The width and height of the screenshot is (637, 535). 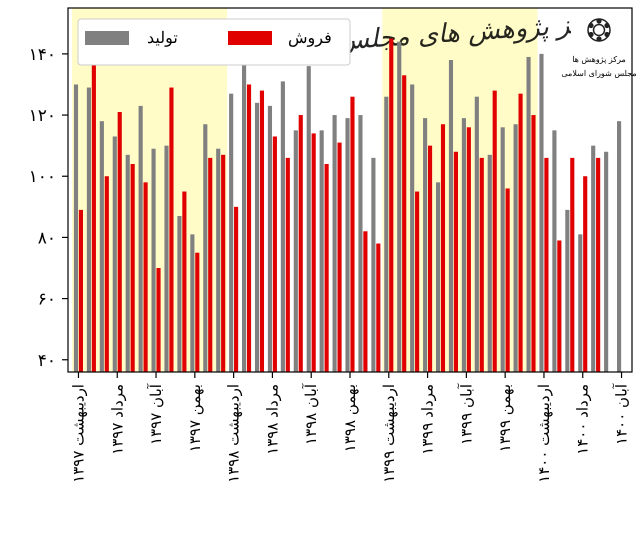 What do you see at coordinates (599, 30) in the screenshot?
I see `logo-emblem` at bounding box center [599, 30].